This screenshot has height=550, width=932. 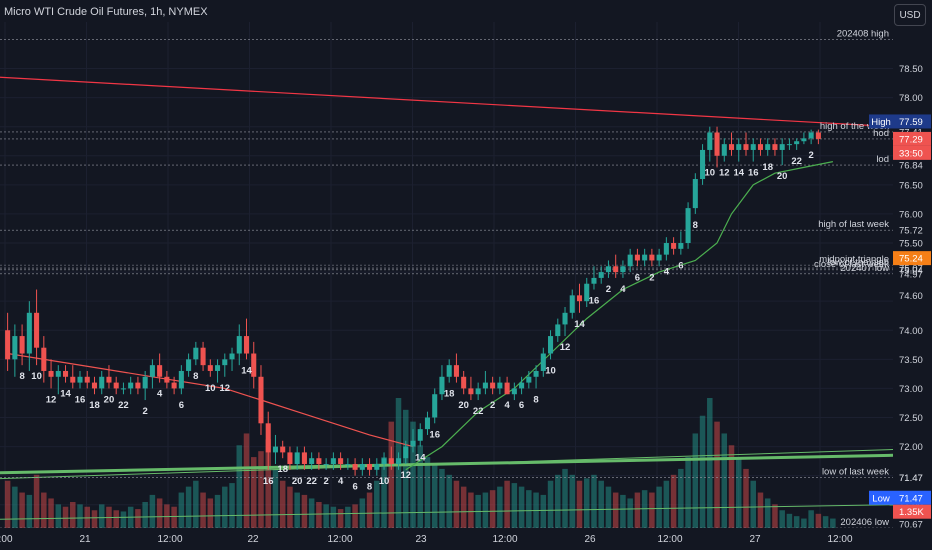 I want to click on price-axis-tick: 74.97, so click(x=911, y=274).